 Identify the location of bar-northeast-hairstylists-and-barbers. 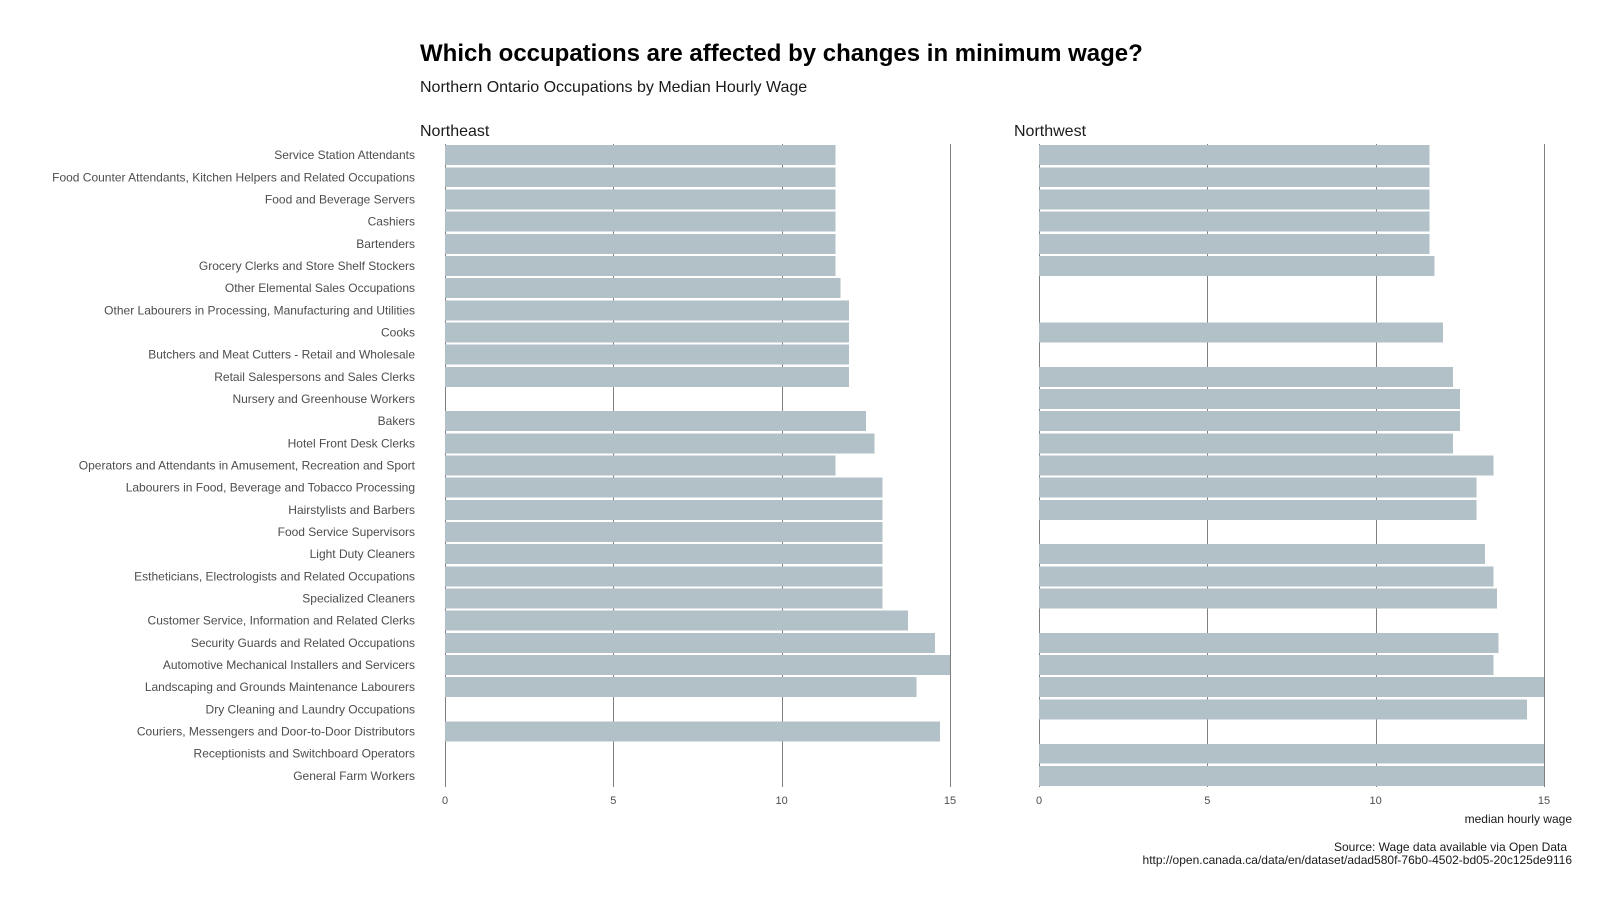
(664, 509).